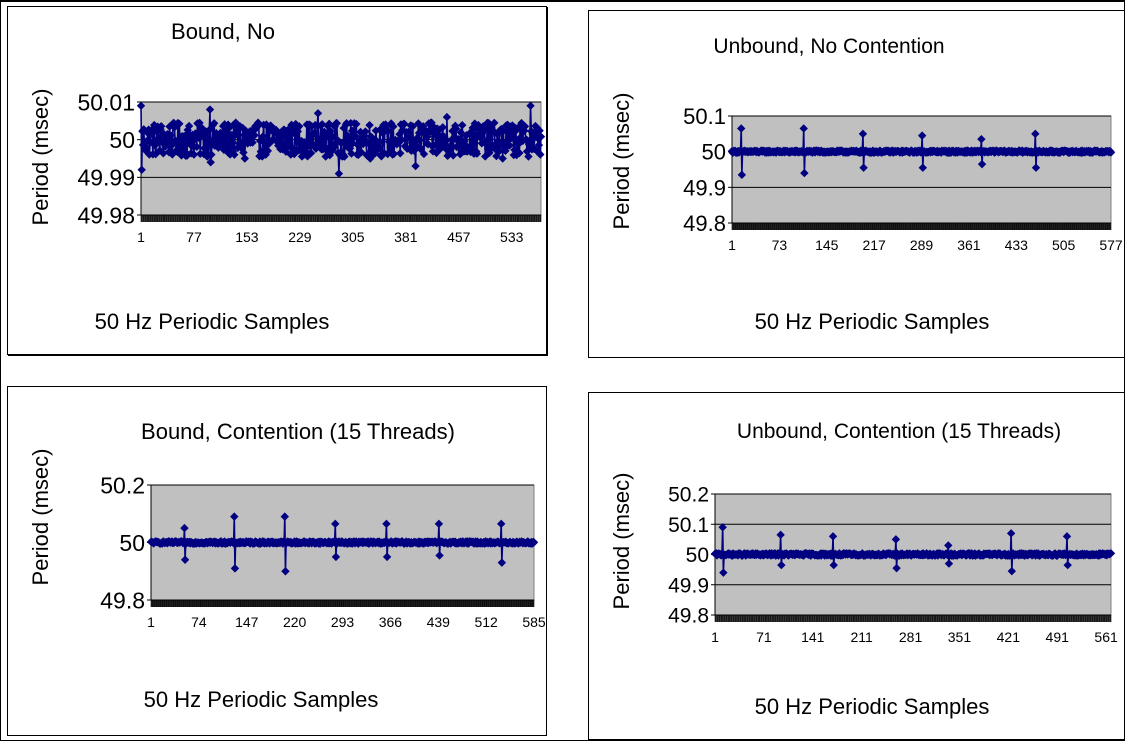 This screenshot has height=743, width=1127. What do you see at coordinates (922, 245) in the screenshot?
I see `x-tick-label: 289` at bounding box center [922, 245].